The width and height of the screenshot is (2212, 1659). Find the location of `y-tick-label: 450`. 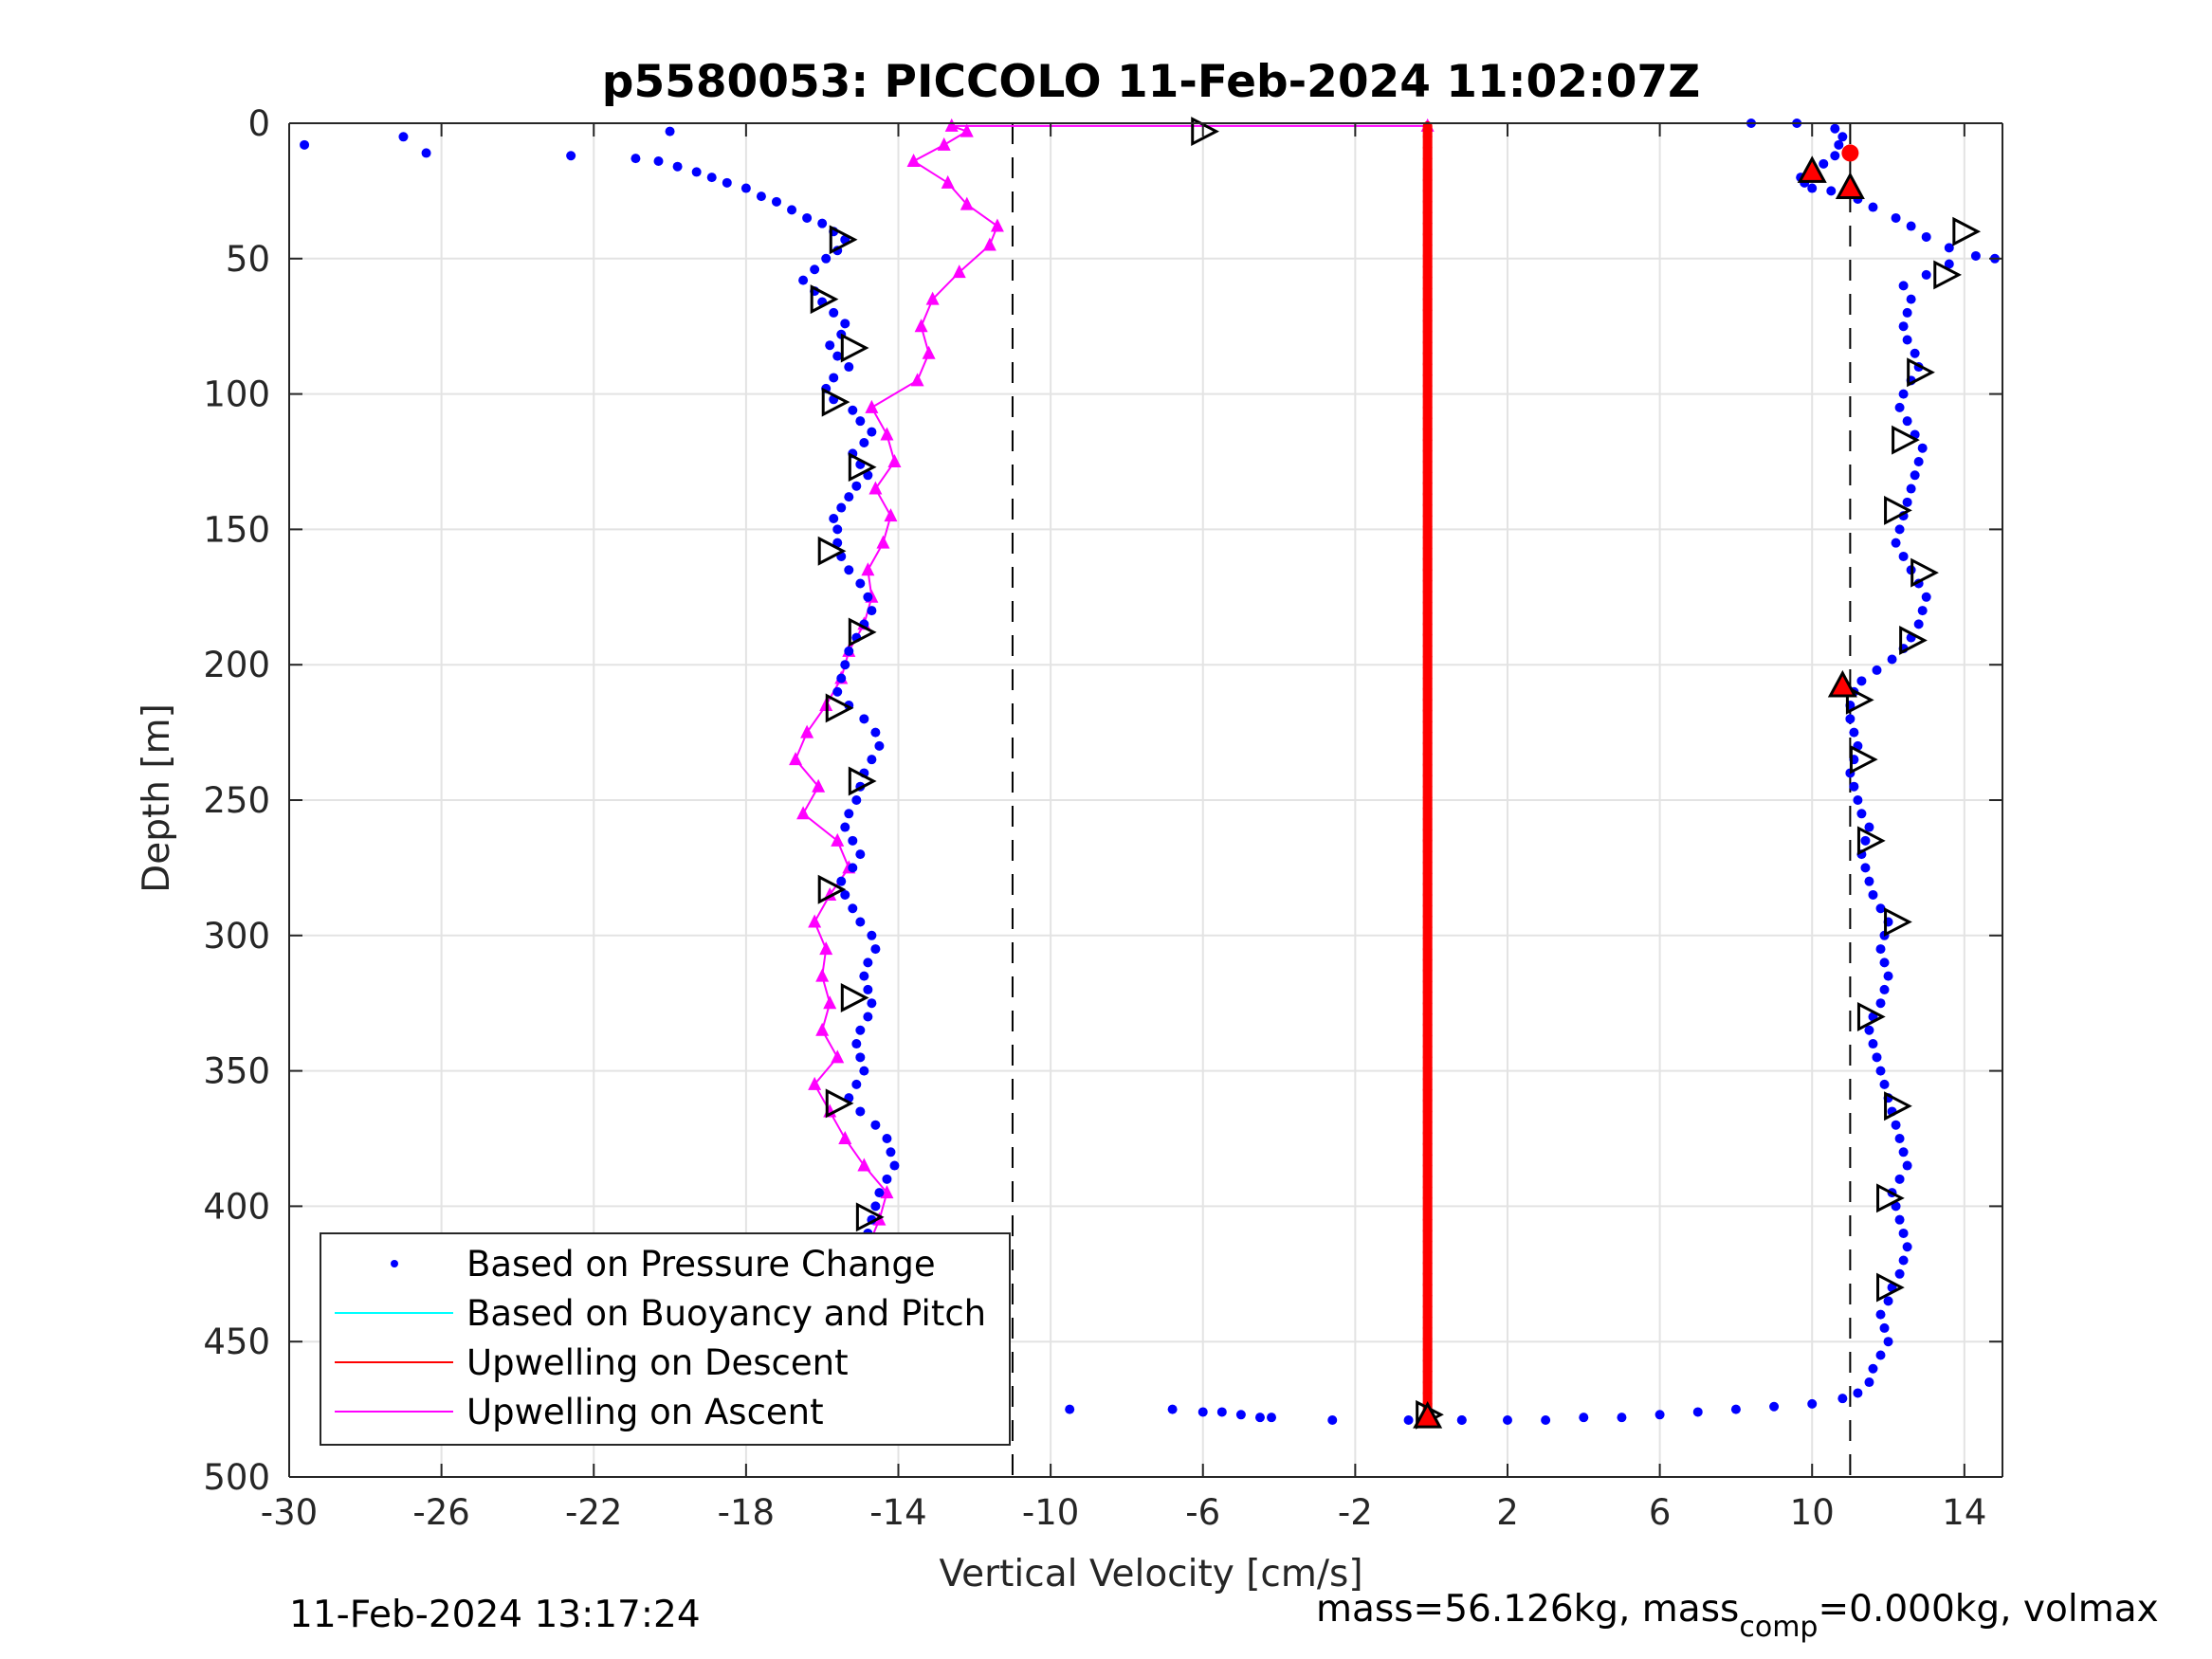

y-tick-label: 450 is located at coordinates (236, 1342).